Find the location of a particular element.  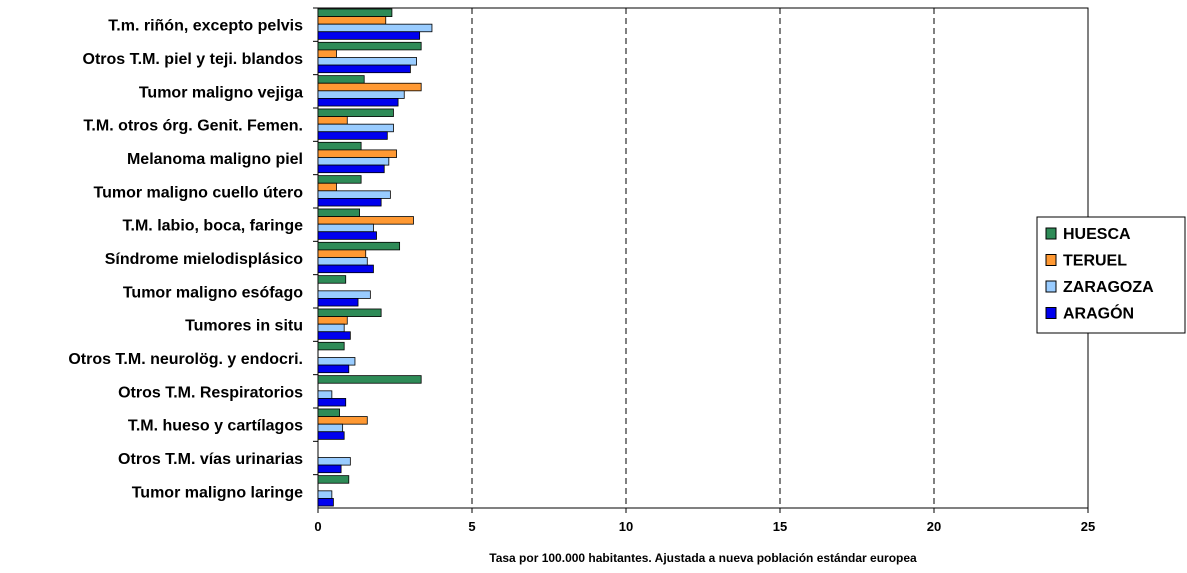

bar-aragón-3 is located at coordinates (352, 135).